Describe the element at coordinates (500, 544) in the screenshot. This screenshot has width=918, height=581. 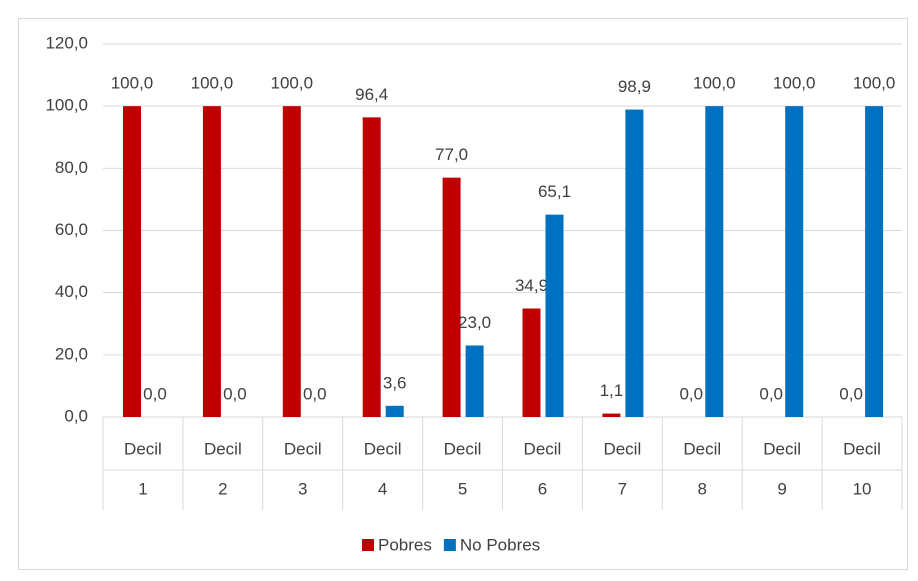
I see `legend-label: No Pobres` at that location.